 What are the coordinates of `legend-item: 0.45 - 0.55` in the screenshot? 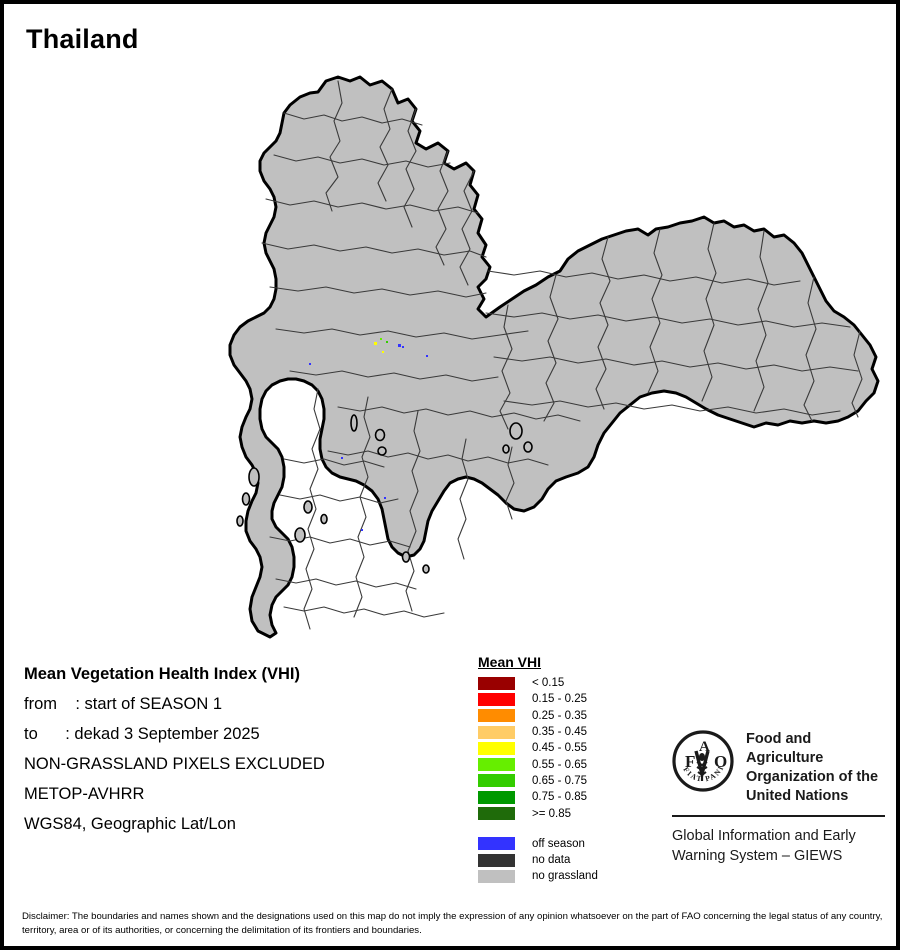 It's located at (564, 748).